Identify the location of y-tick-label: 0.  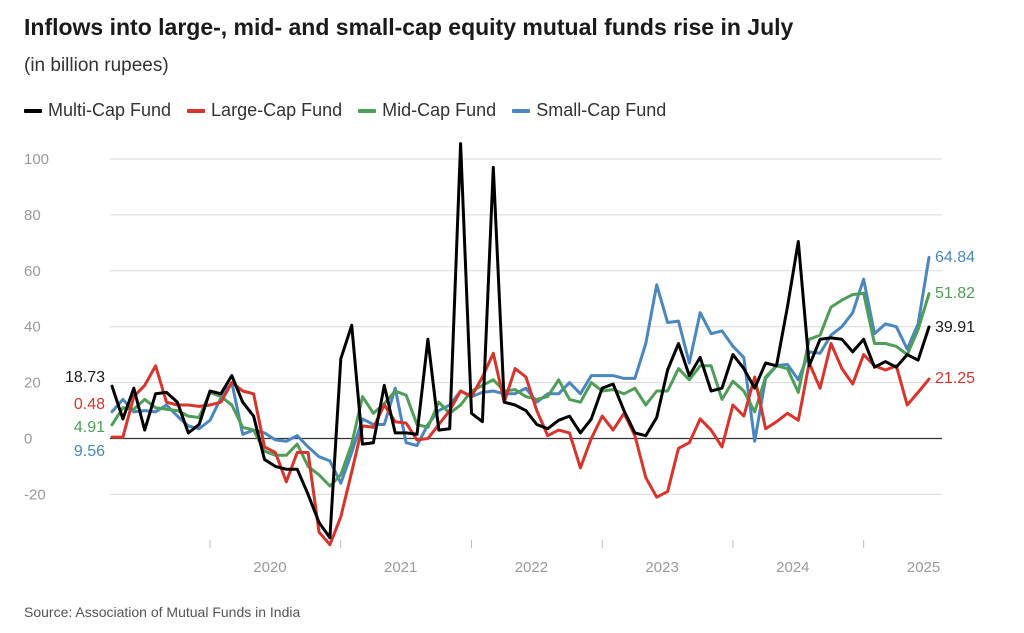
(28, 439).